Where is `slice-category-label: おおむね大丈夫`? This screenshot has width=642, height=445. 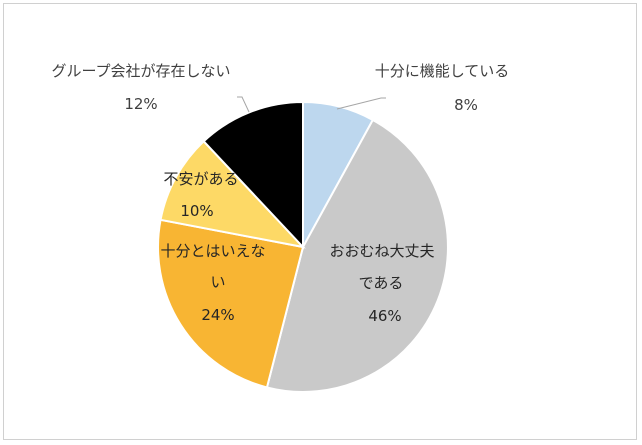 slice-category-label: おおむね大丈夫 is located at coordinates (381, 251).